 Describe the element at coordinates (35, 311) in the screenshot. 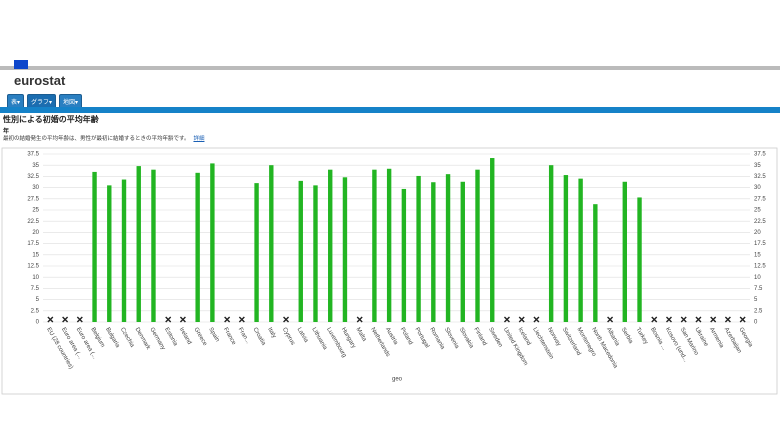

I see `y-tick-label: 2.5` at that location.